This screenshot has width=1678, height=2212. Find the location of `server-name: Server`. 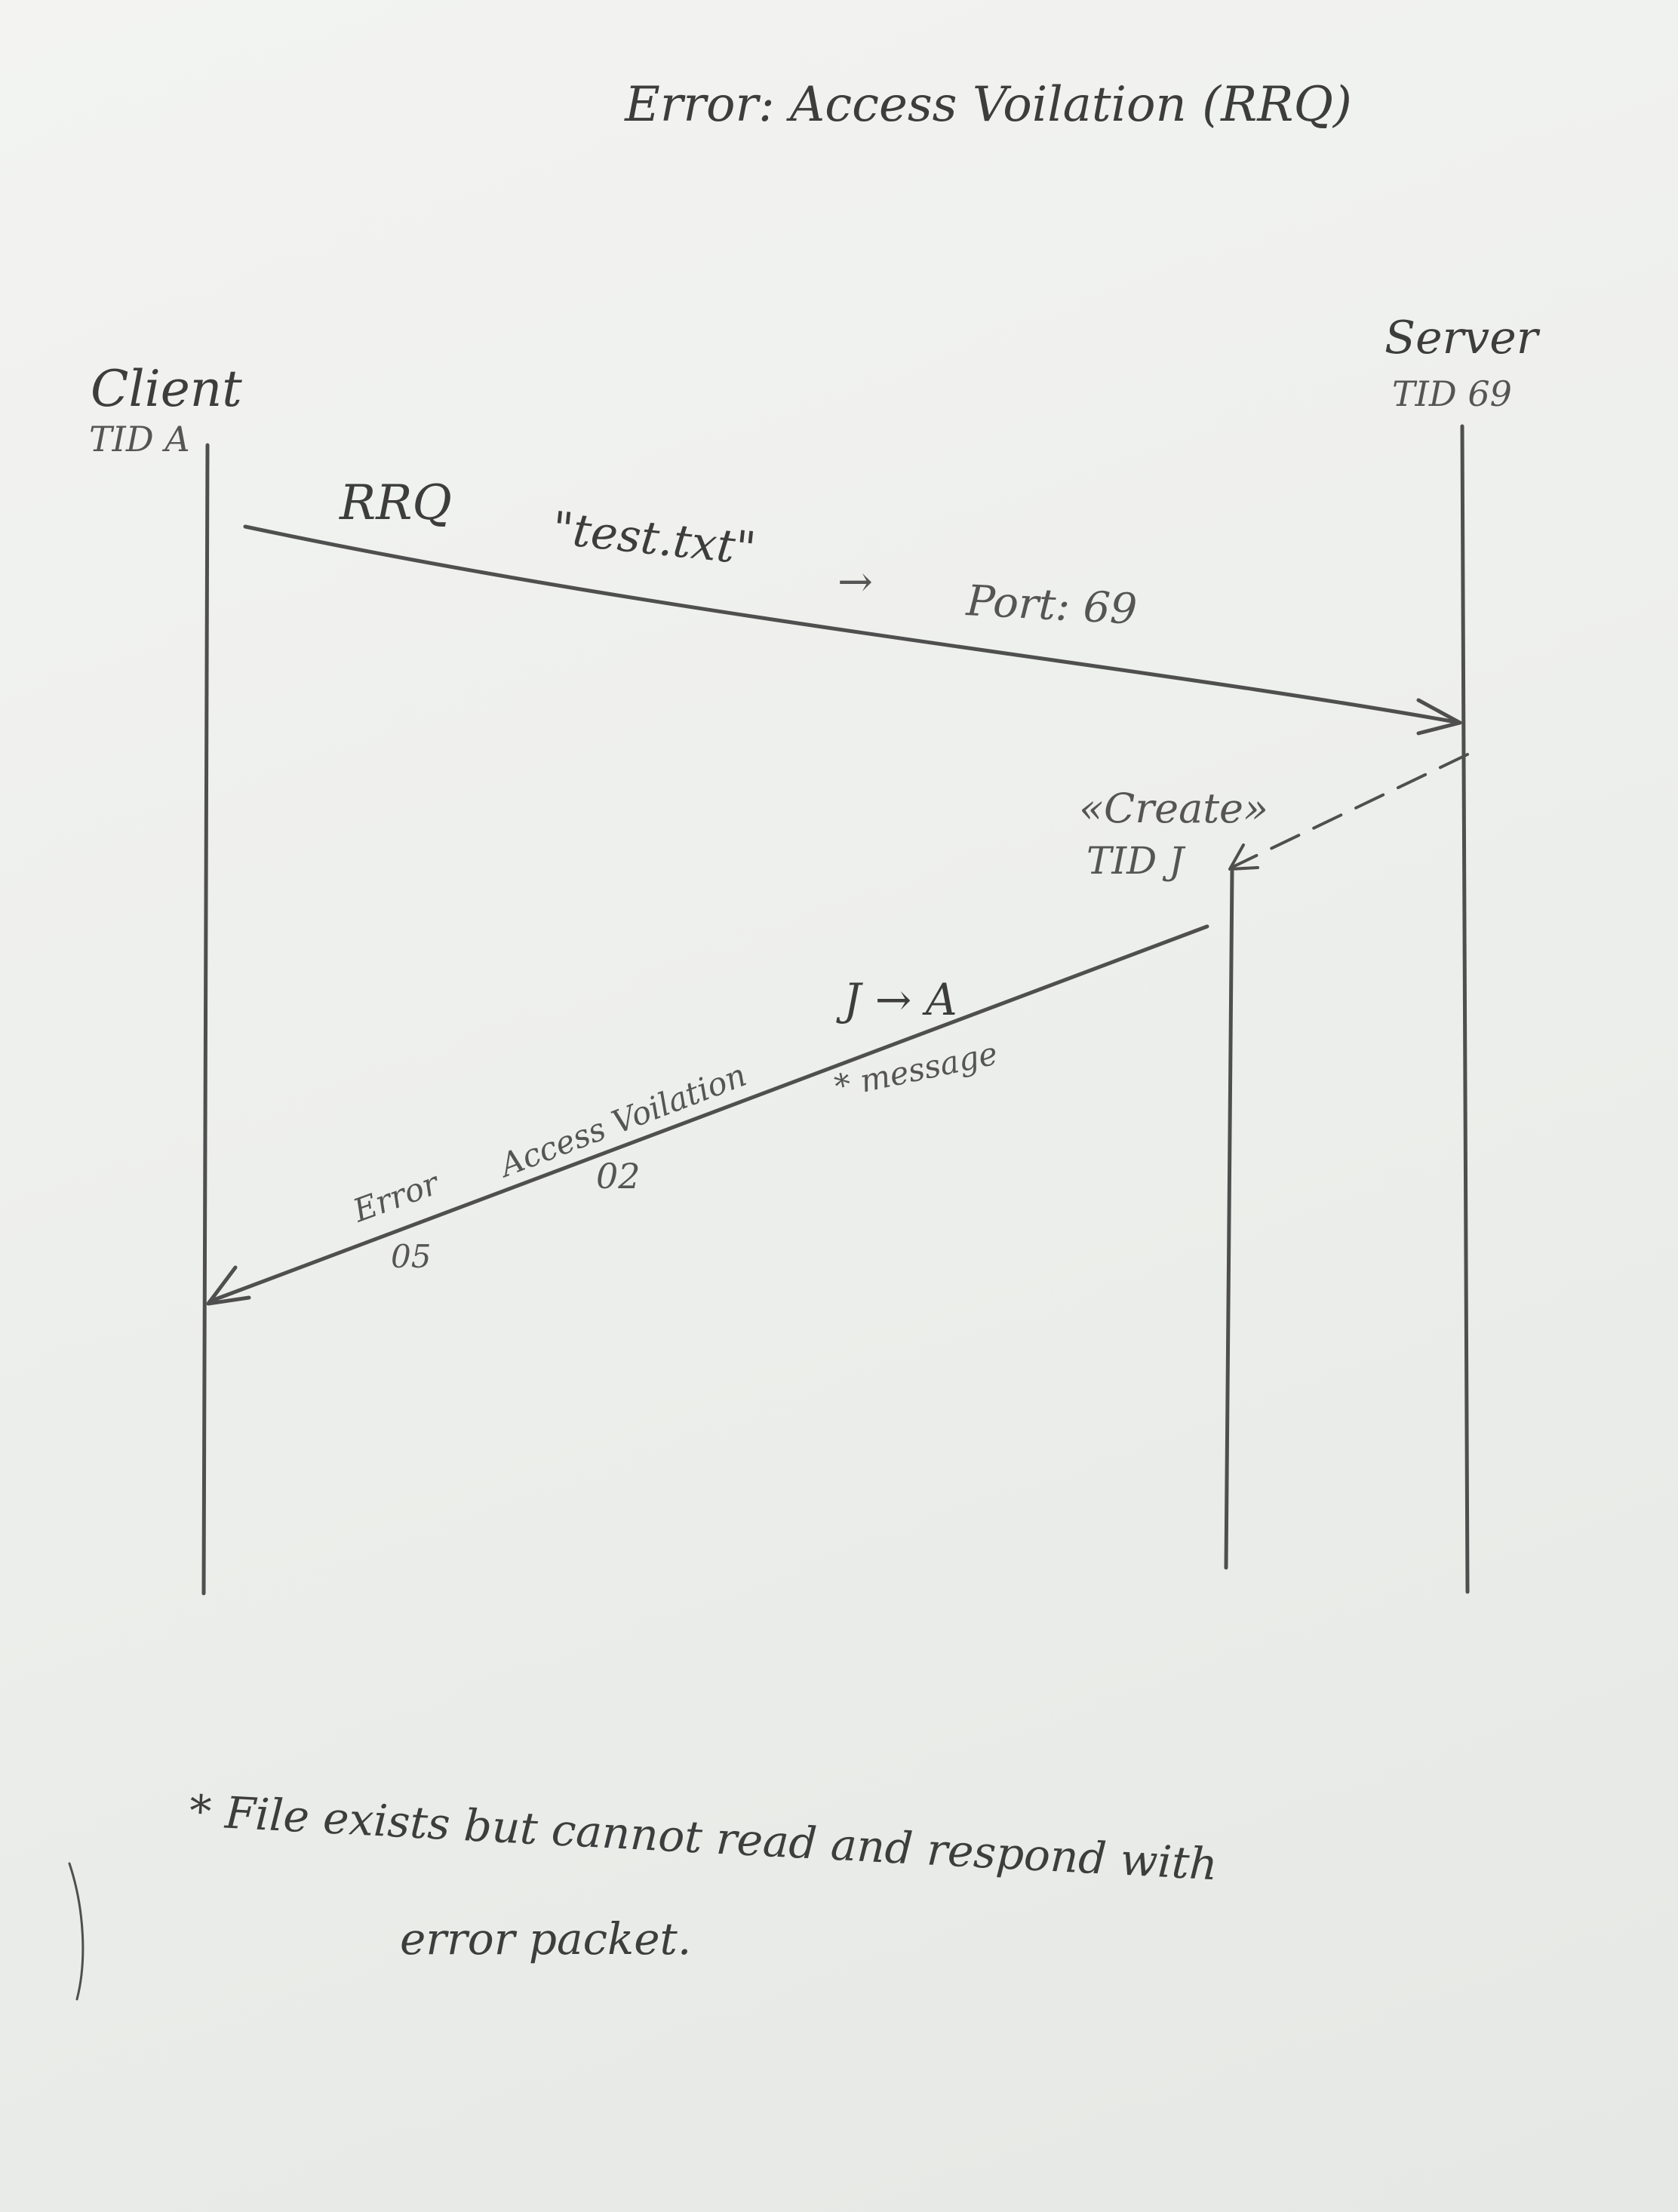

server-name: Server is located at coordinates (1463, 338).